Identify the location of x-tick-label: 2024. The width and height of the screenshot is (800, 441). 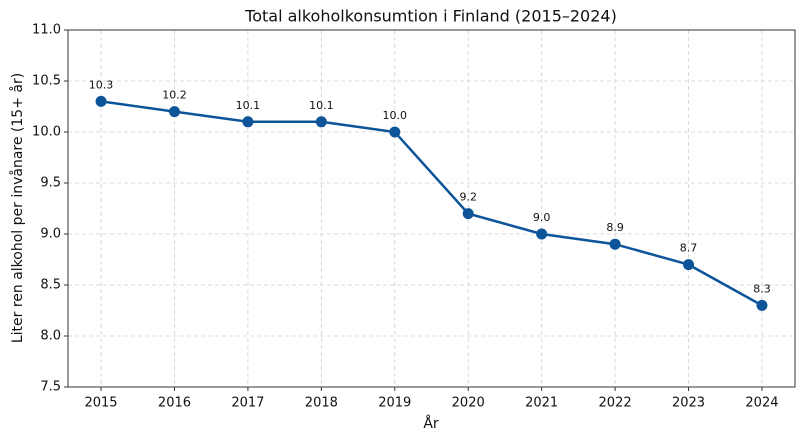
(761, 403).